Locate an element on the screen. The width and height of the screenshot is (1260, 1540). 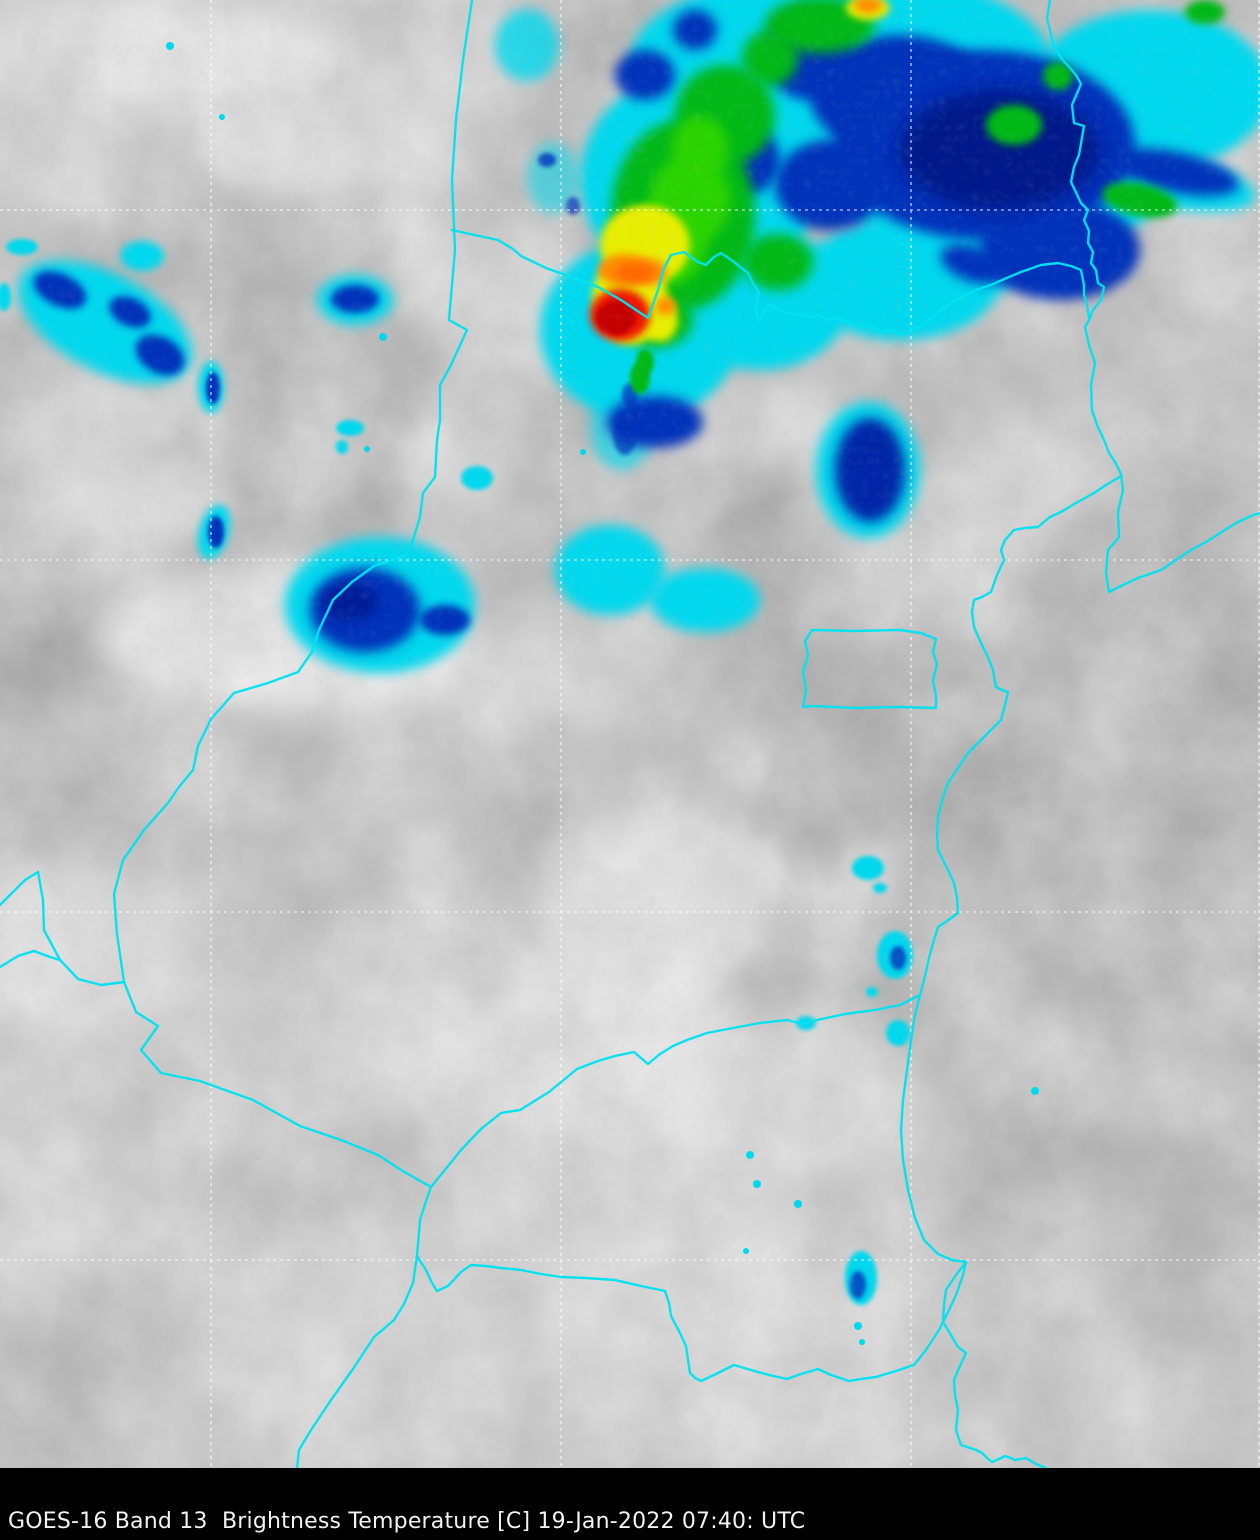
border-northeast-branch is located at coordinates (1085, 496).